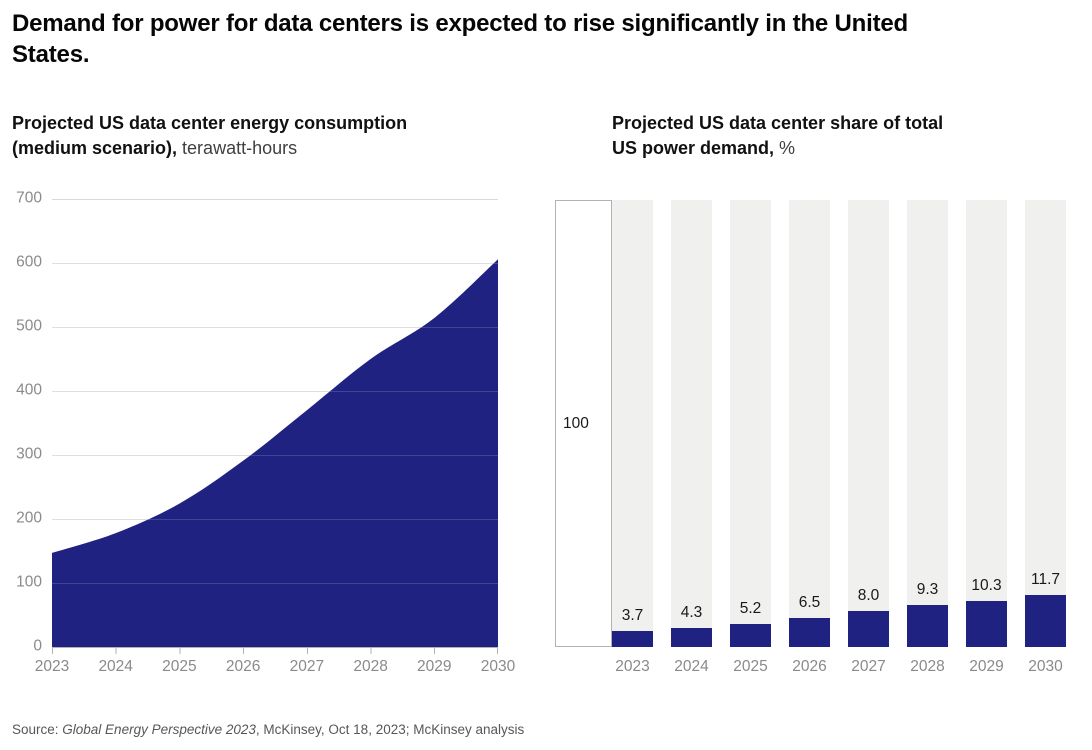 Image resolution: width=1092 pixels, height=750 pixels. Describe the element at coordinates (237, 147) in the screenshot. I see `area-chart-title-unit: terawatt-hours` at that location.